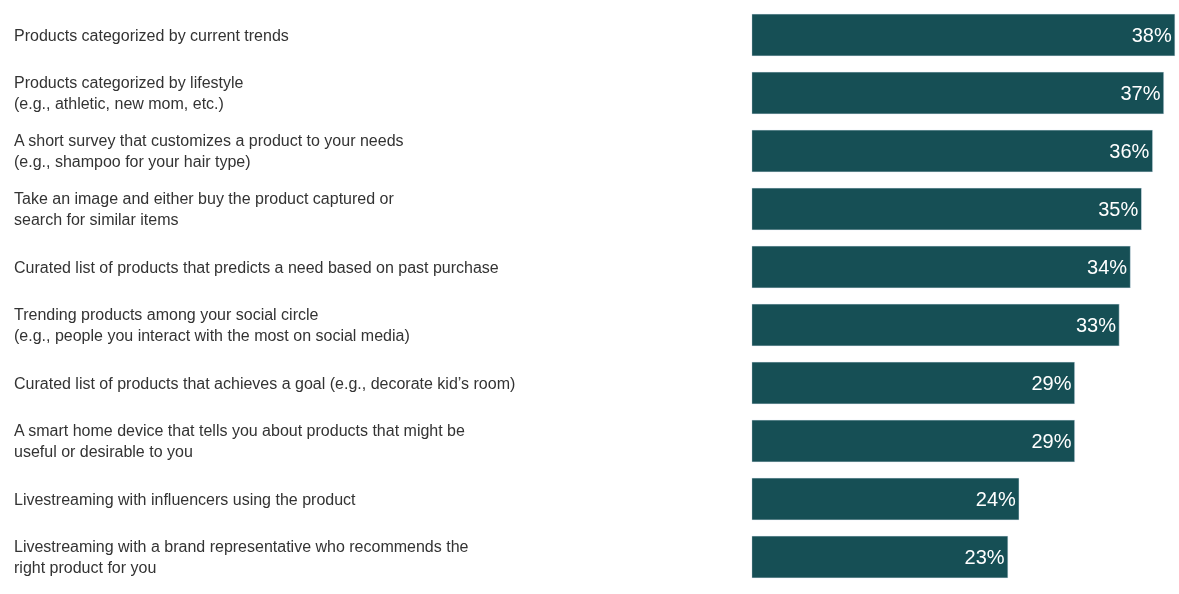 The height and width of the screenshot is (594, 1179). I want to click on data-label: 34%, so click(1107, 267).